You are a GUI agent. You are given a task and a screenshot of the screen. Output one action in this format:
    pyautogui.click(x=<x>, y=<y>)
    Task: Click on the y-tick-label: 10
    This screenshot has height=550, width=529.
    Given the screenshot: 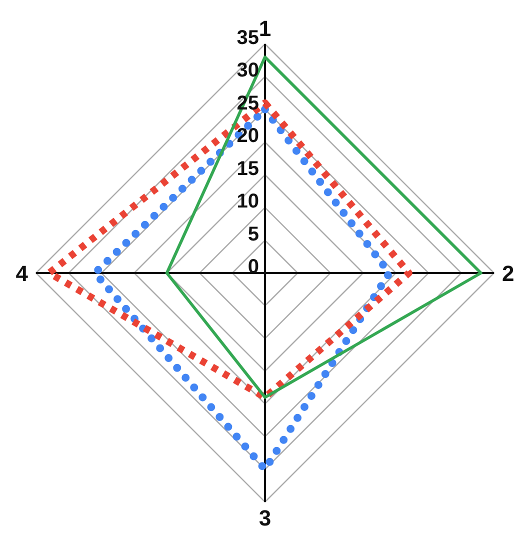 What is the action you would take?
    pyautogui.click(x=247, y=201)
    